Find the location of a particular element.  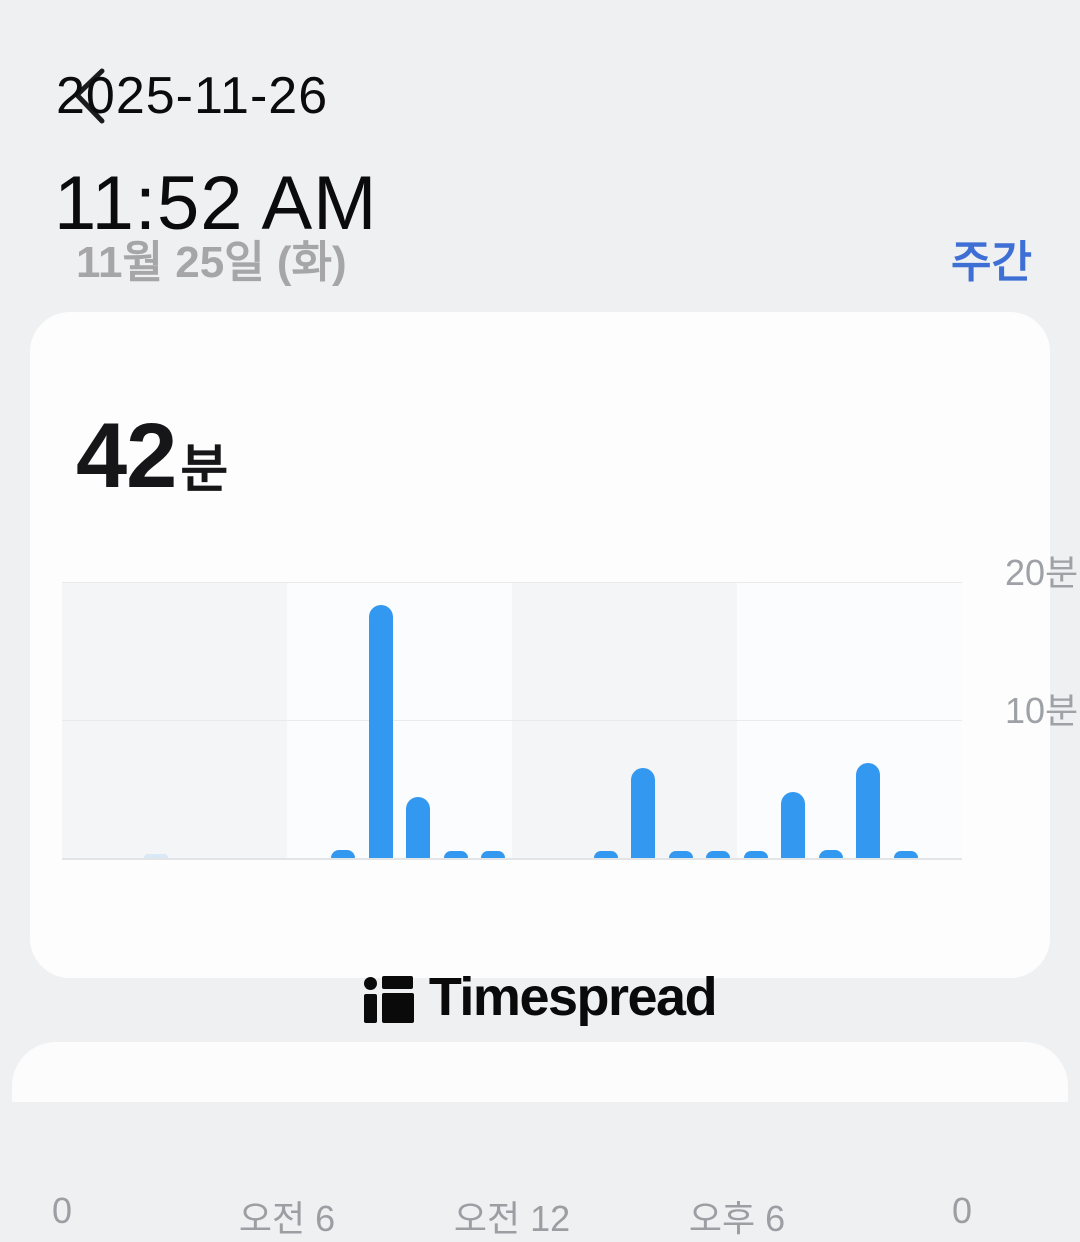

brand-watermark: Timespread is located at coordinates (540, 997).